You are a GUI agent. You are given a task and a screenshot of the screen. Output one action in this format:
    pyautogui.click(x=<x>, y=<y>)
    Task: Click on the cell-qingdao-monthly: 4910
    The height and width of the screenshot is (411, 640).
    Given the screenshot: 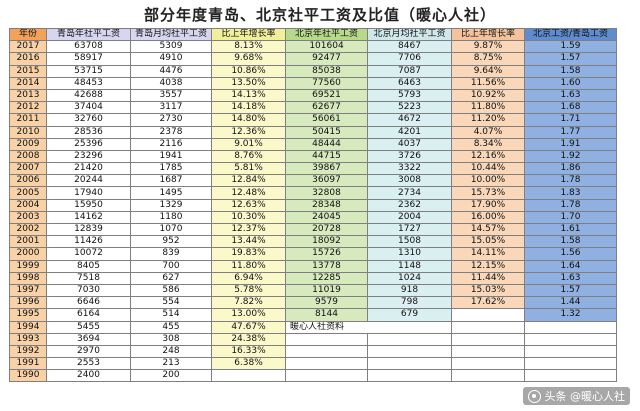 What is the action you would take?
    pyautogui.click(x=171, y=59)
    